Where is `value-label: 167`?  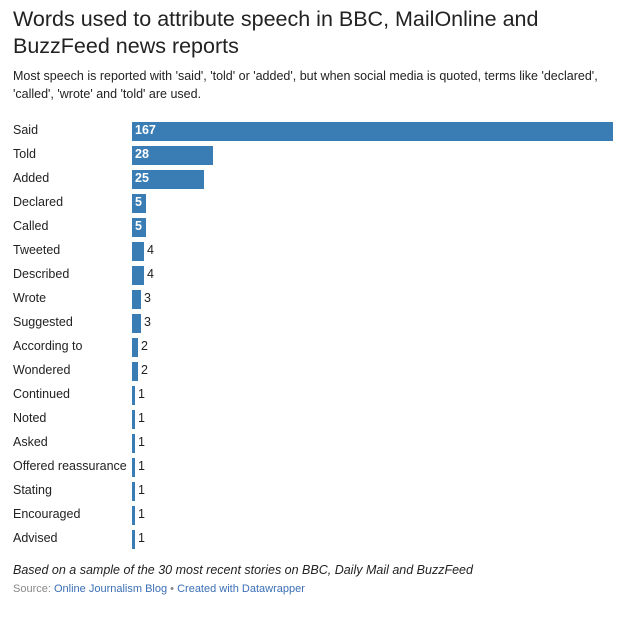 value-label: 167 is located at coordinates (145, 130).